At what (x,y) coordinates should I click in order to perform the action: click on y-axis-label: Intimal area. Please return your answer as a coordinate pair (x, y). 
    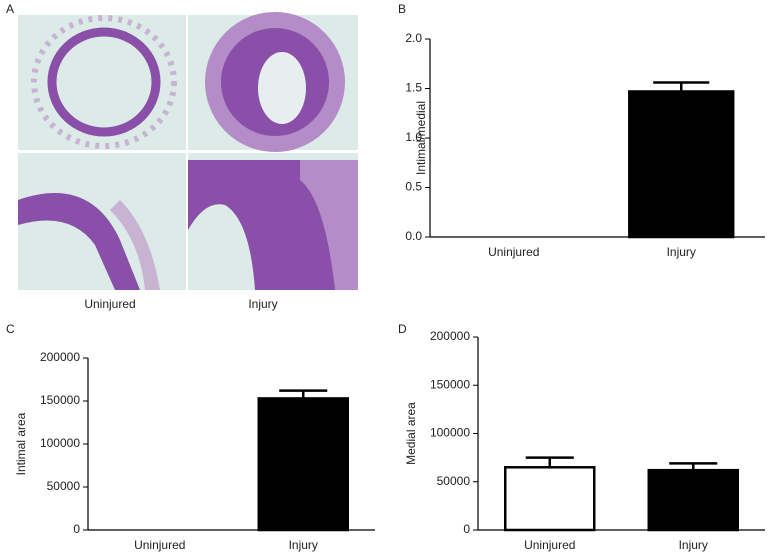
    Looking at the image, I should click on (21, 443).